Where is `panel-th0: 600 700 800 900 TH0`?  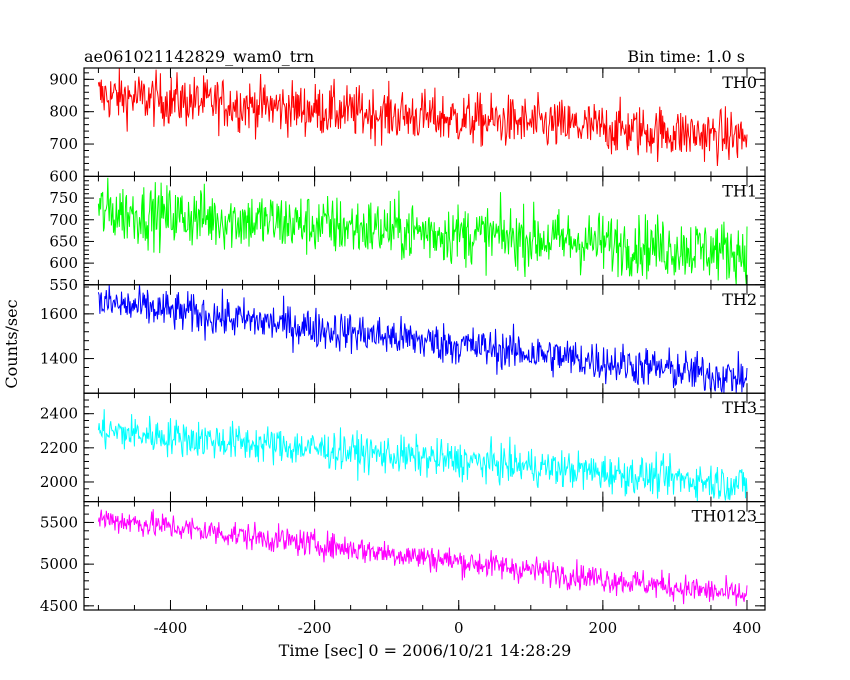 panel-th0: 600 700 800 900 TH0 is located at coordinates (407, 126).